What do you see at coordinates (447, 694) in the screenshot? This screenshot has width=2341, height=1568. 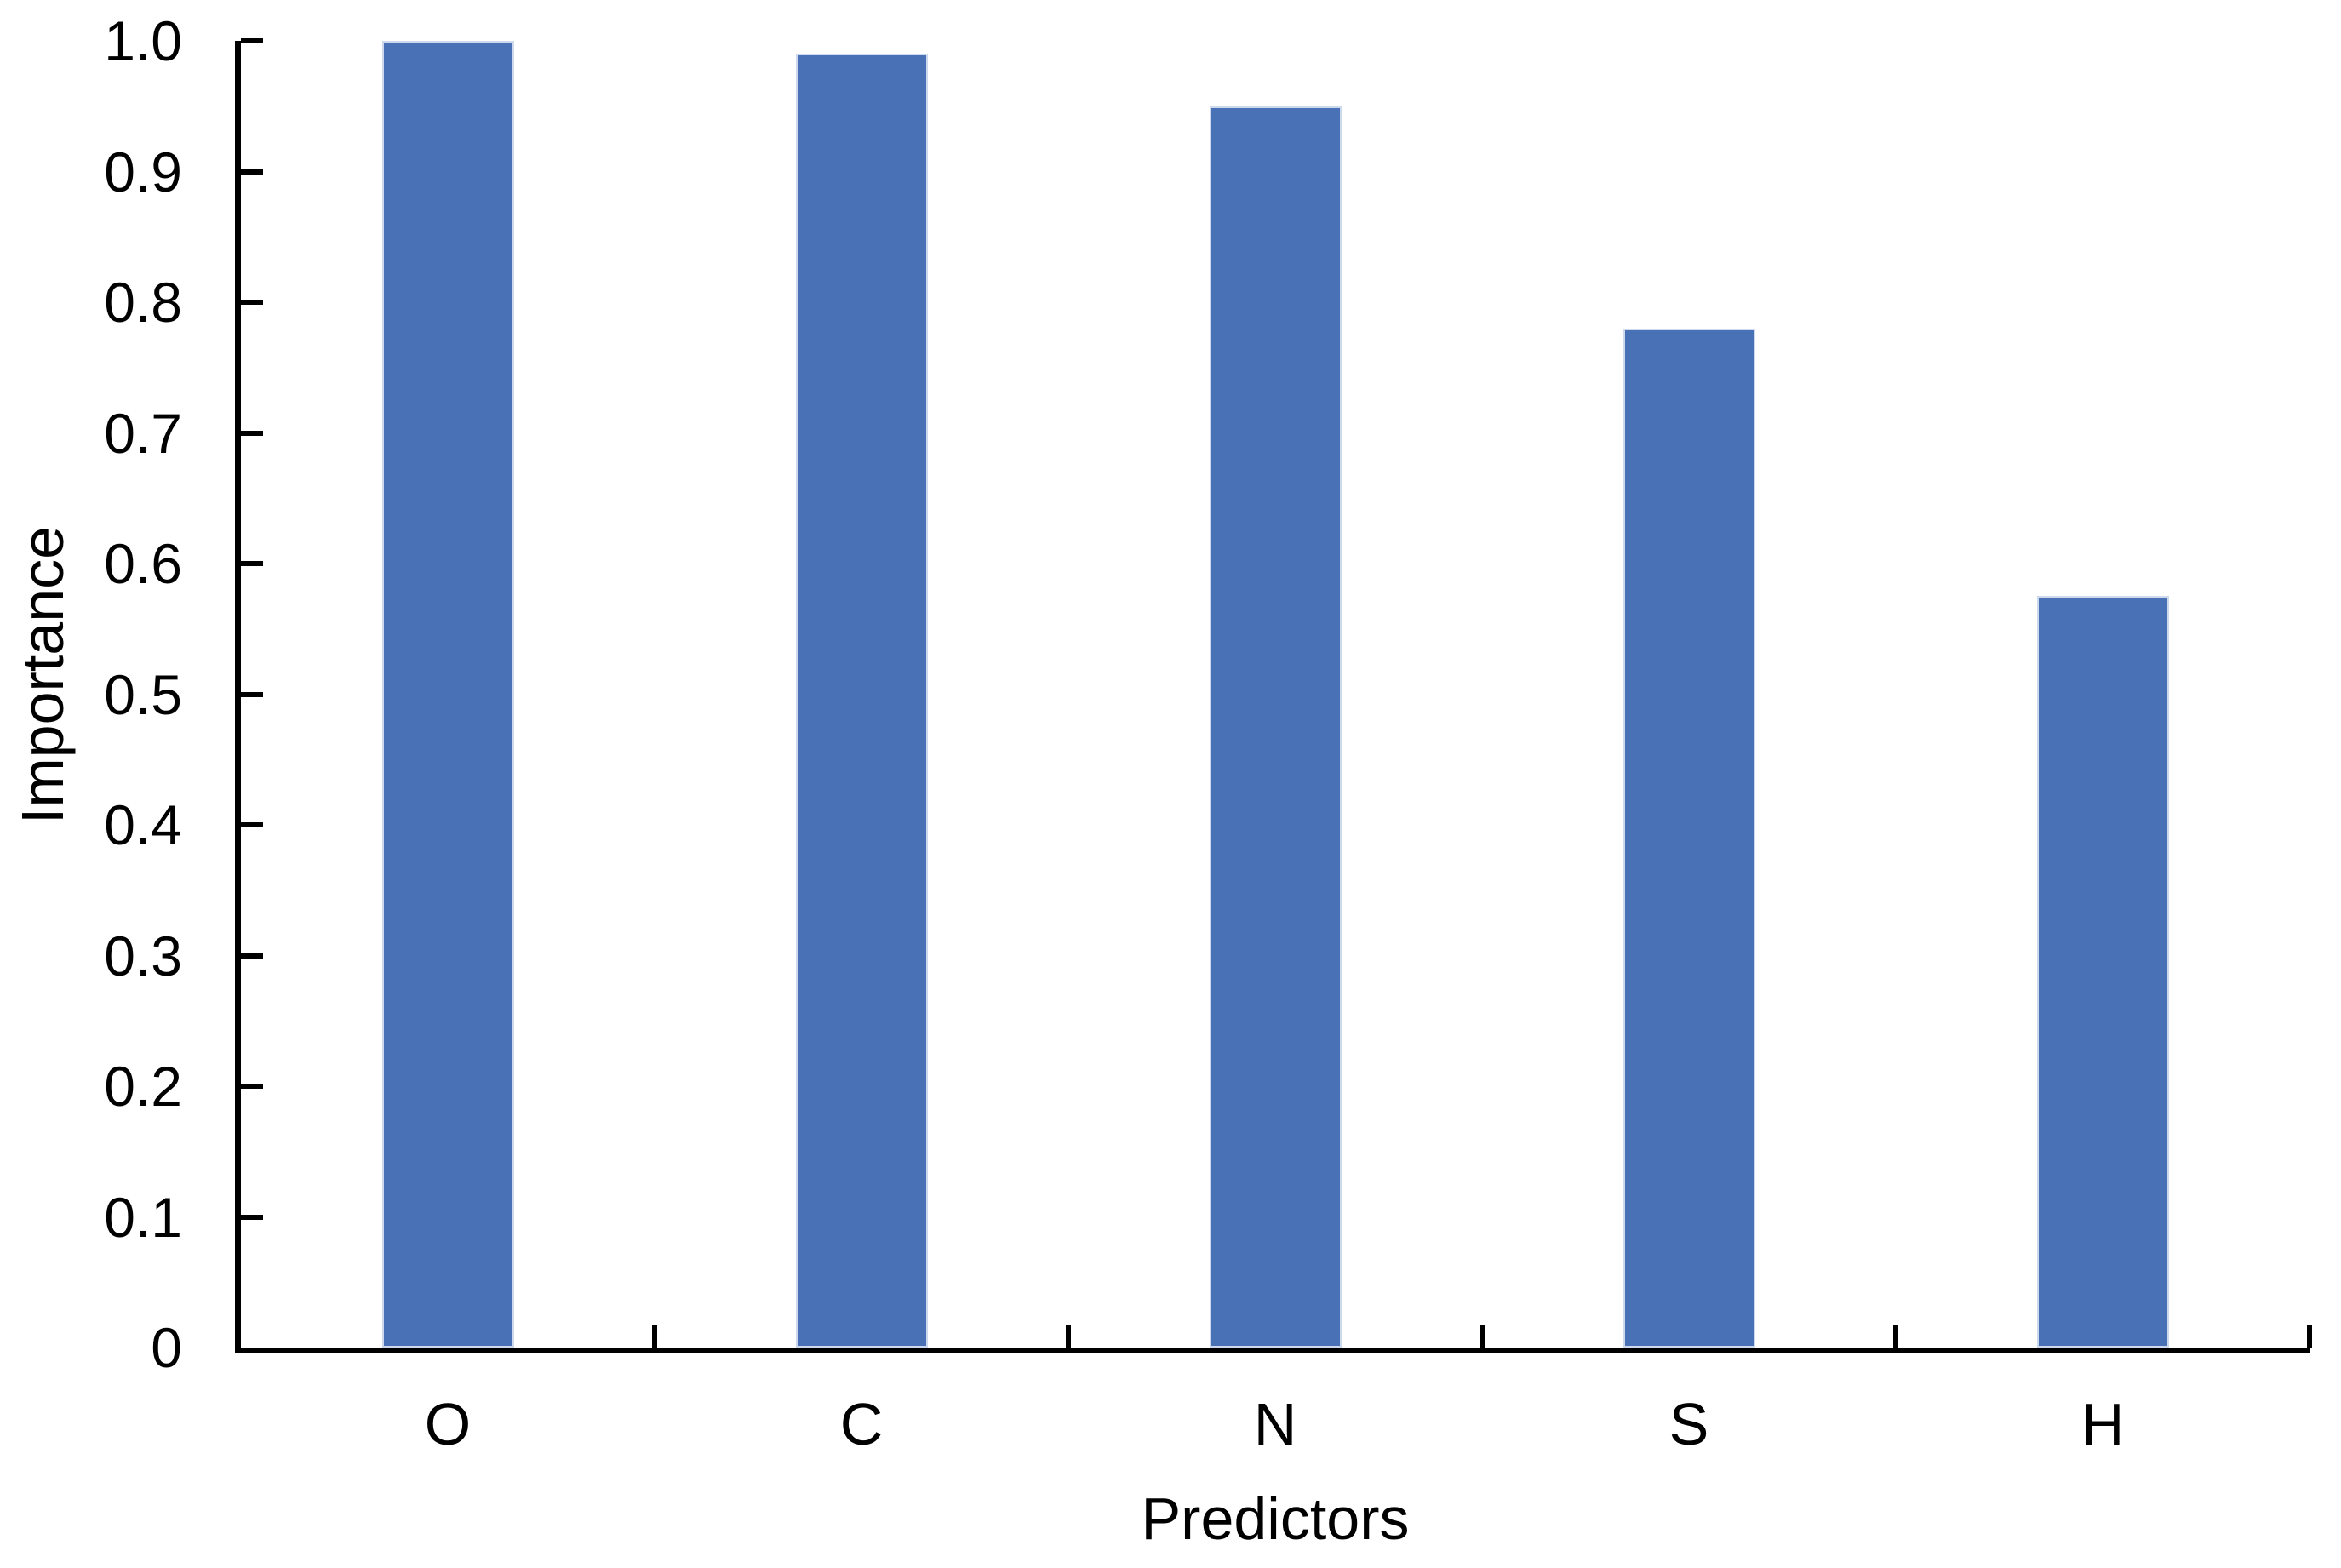 I see `bar-O` at bounding box center [447, 694].